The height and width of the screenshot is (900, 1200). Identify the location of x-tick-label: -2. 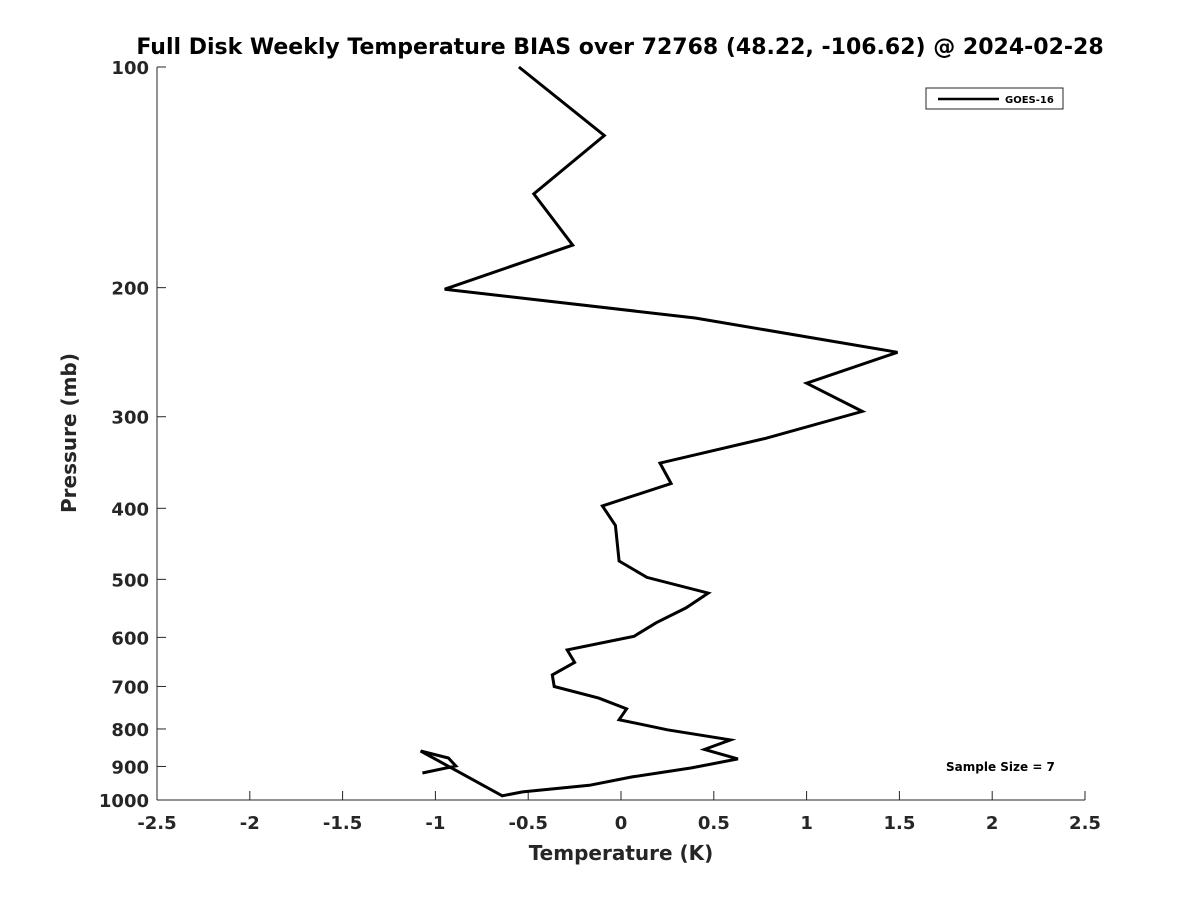
(250, 823).